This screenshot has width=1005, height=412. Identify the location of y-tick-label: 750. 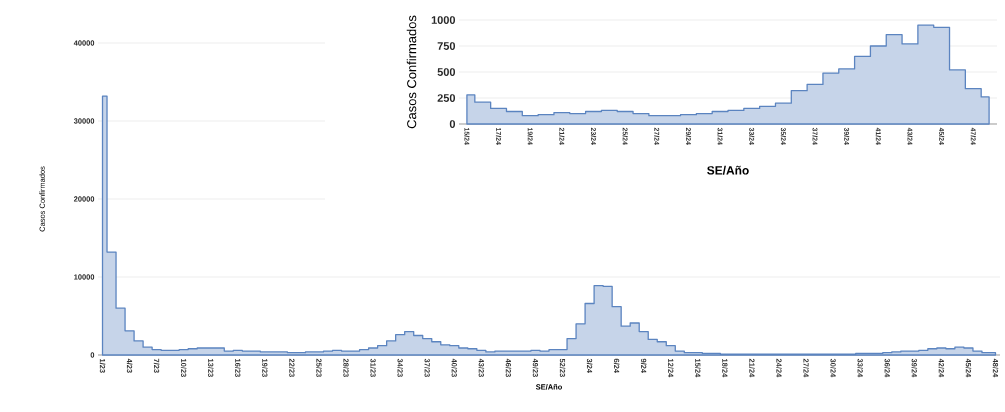
(446, 46).